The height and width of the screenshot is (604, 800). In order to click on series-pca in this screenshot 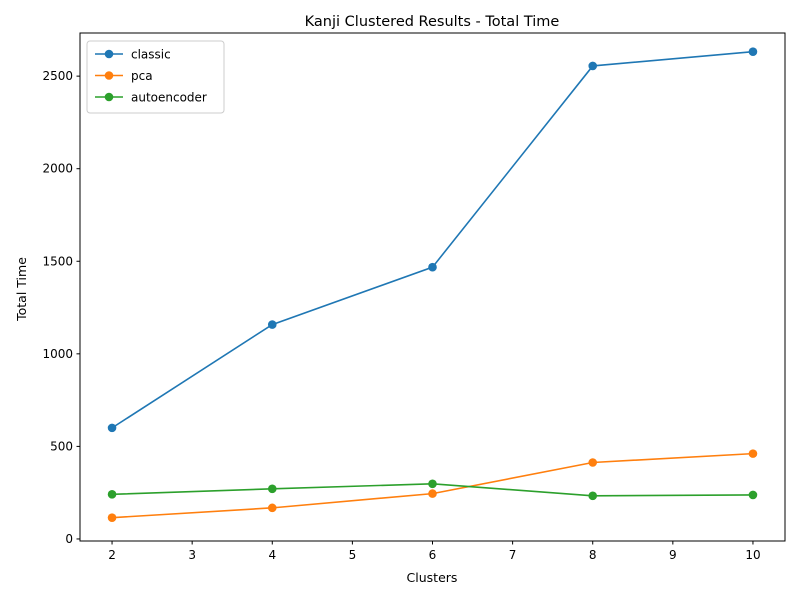, I will do `click(432, 485)`.